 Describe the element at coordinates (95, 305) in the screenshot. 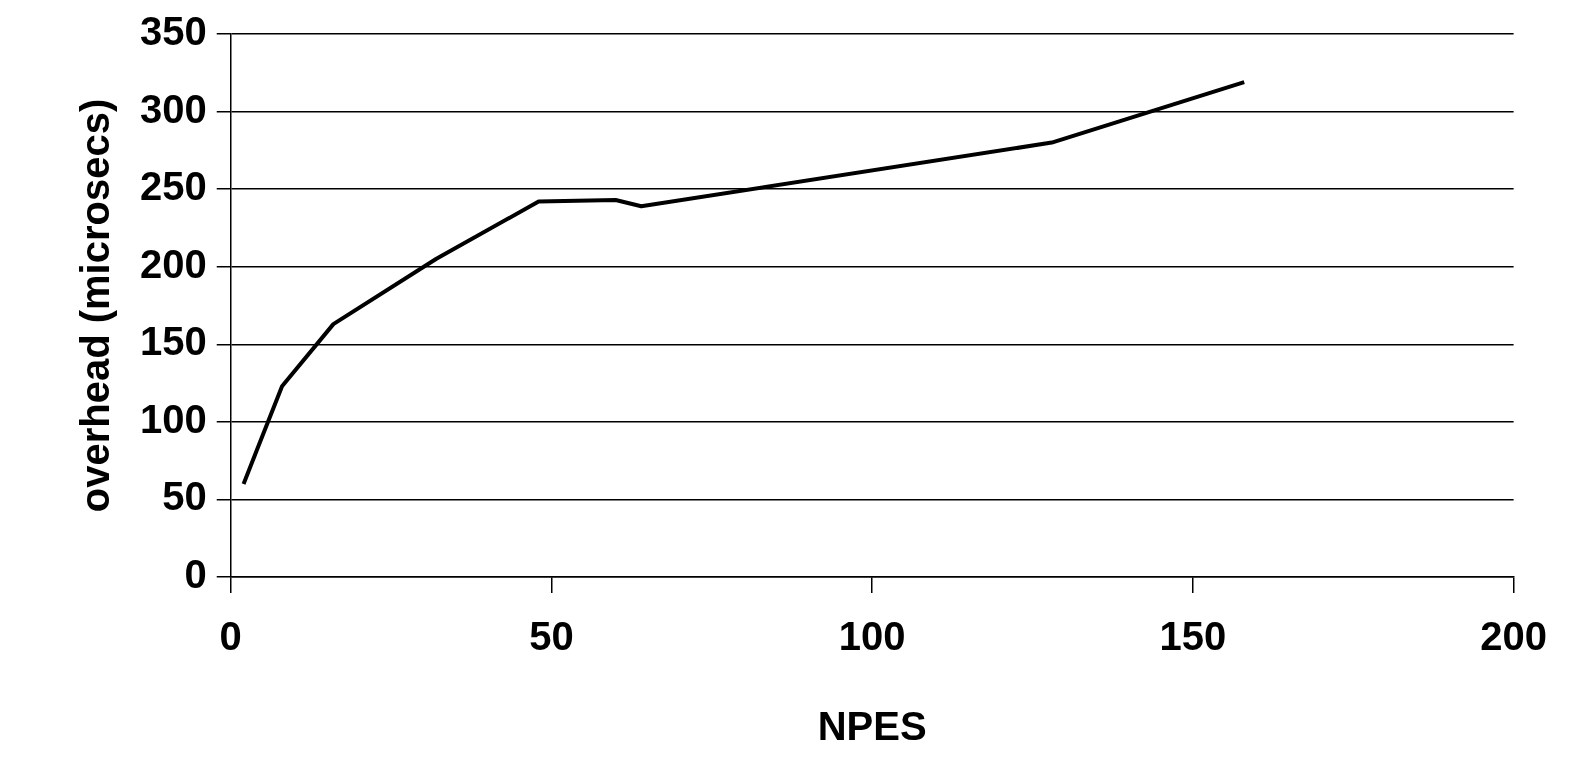

I see `y-axis-title: overhead (microsecs)` at that location.